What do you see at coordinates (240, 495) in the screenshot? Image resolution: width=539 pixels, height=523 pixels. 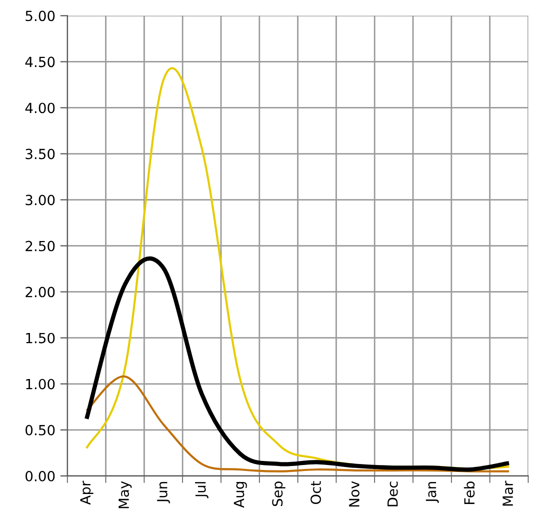 I see `x-tick-label: Aug` at bounding box center [240, 495].